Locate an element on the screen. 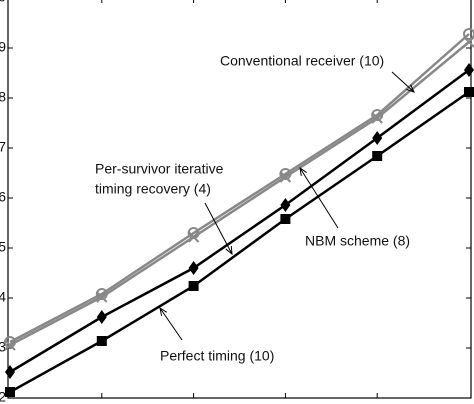 The width and height of the screenshot is (474, 404). annotation: NBM scheme (8) is located at coordinates (357, 241).